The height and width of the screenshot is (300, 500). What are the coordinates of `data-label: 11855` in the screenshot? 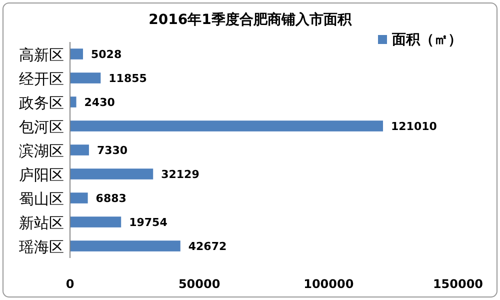 It's located at (127, 78).